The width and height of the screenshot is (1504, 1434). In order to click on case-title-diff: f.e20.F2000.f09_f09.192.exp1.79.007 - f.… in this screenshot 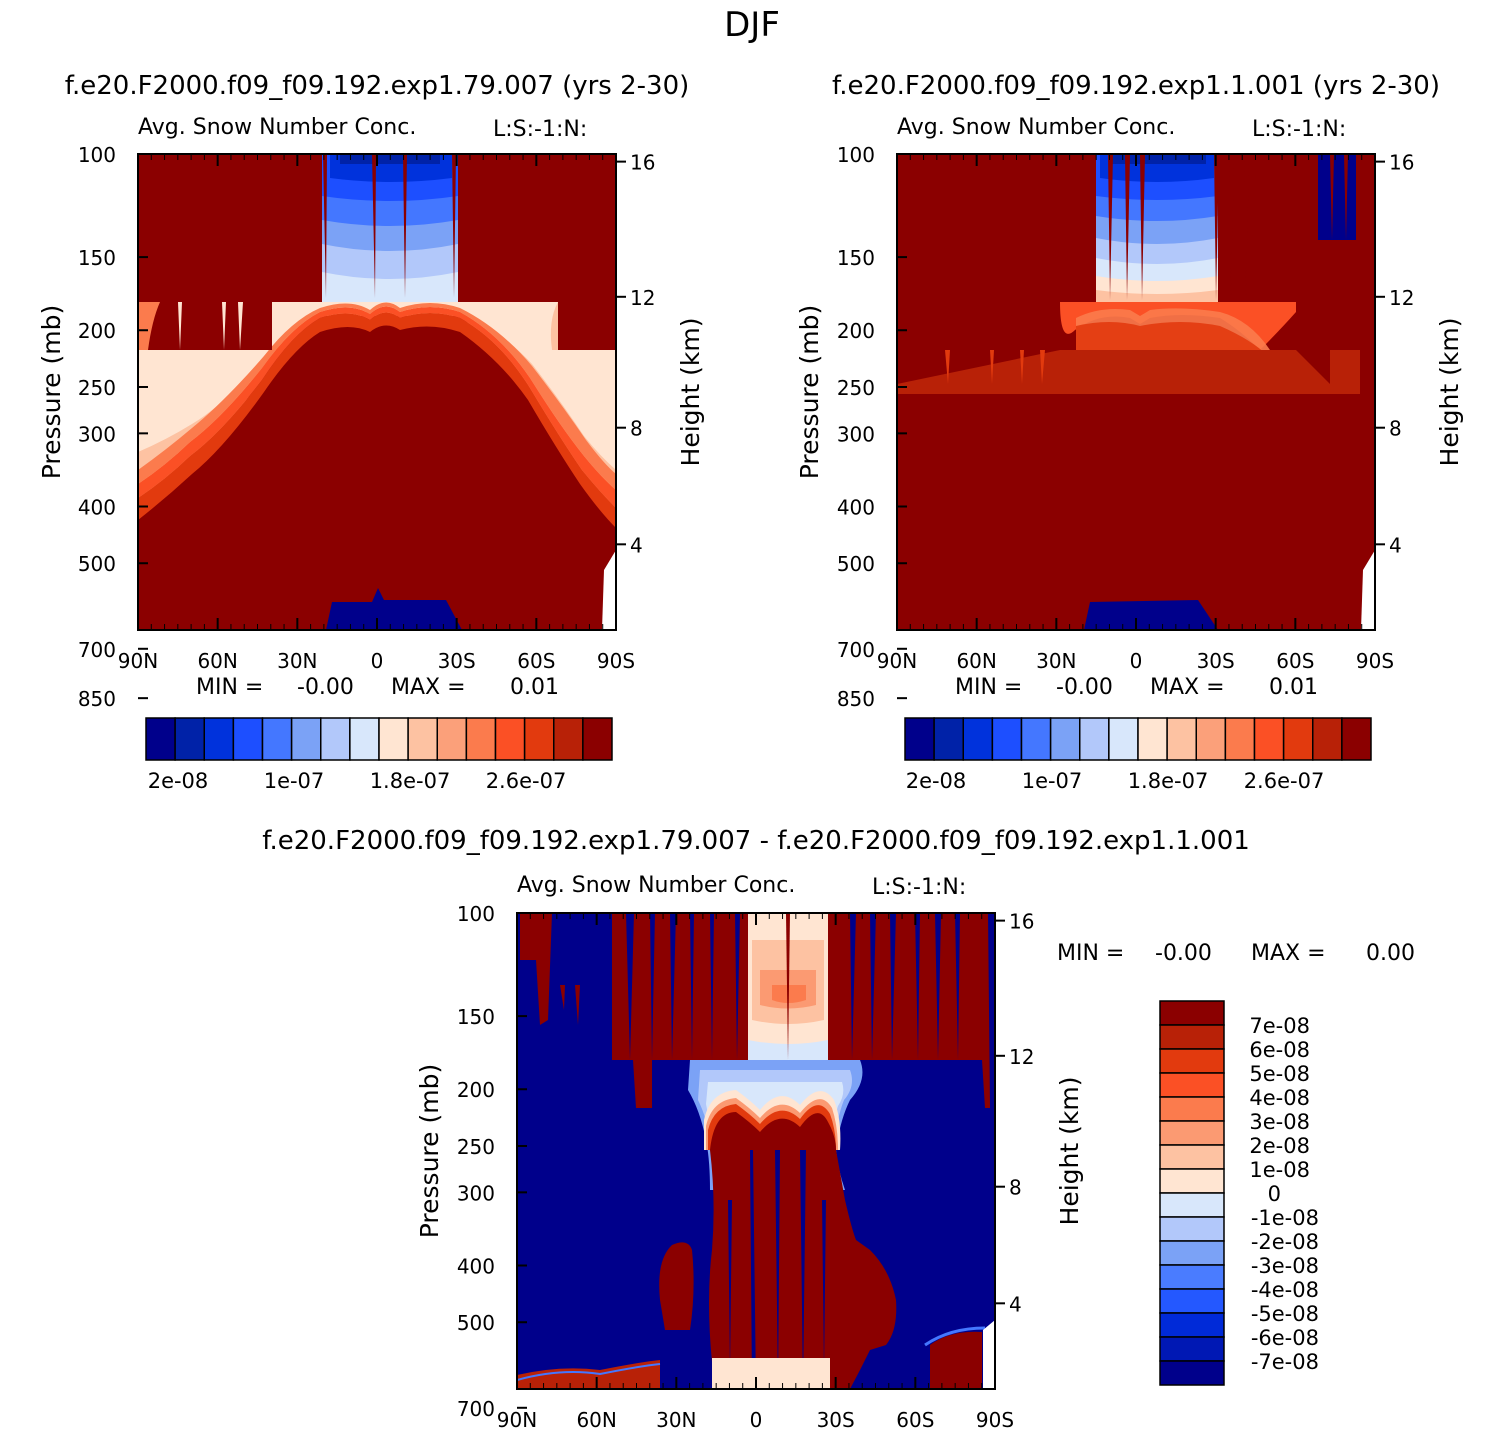, I will do `click(756, 841)`.